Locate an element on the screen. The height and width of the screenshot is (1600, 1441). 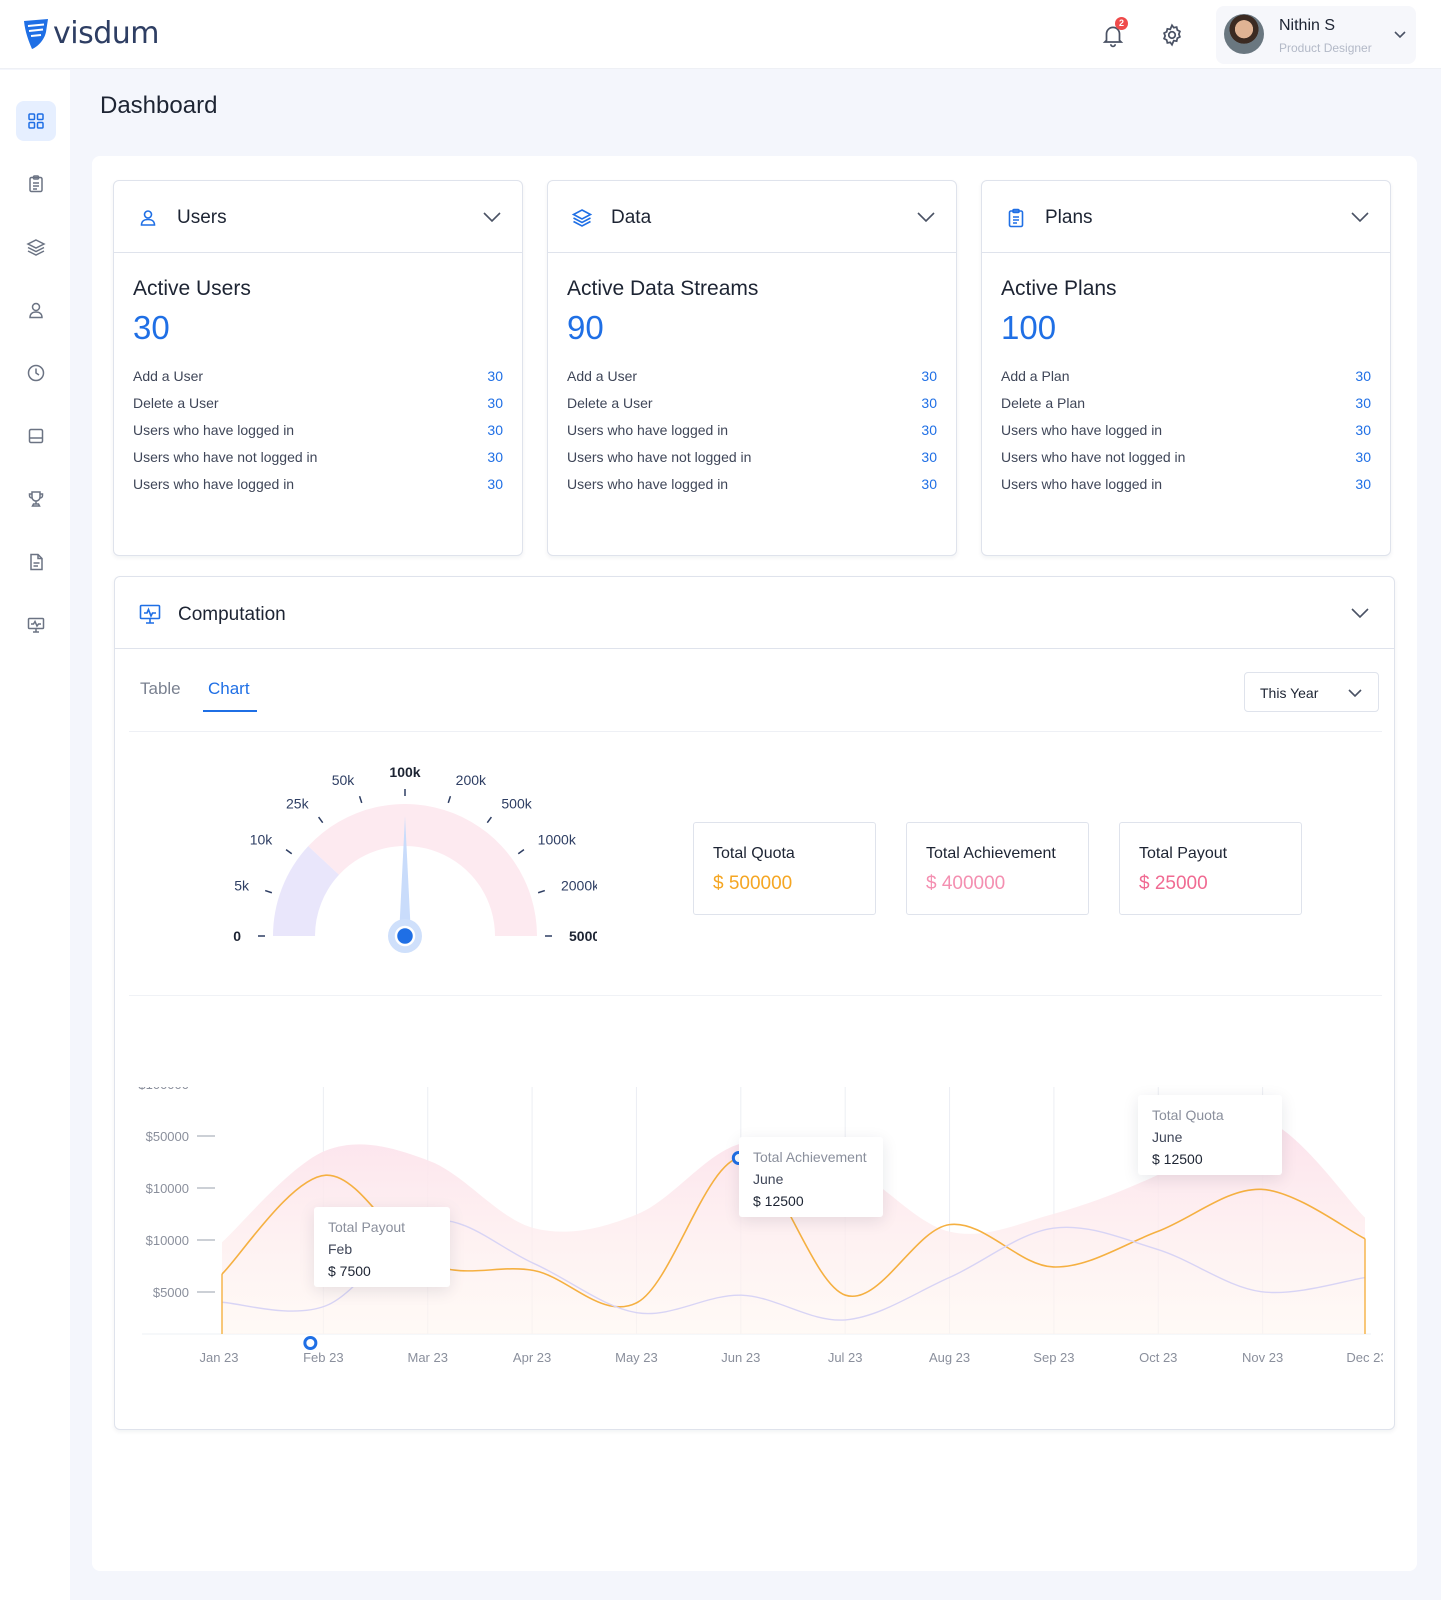
layers-icon is located at coordinates (582, 218).